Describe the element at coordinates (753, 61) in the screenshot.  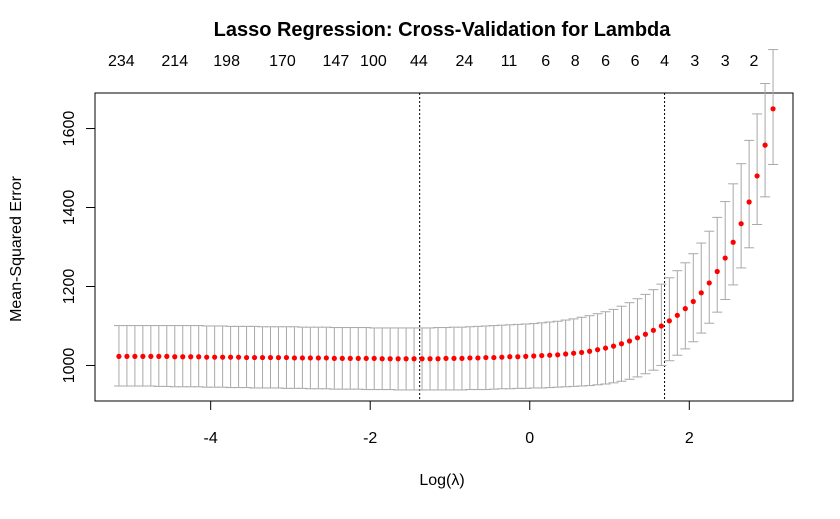
I see `top-axis-label: 2` at that location.